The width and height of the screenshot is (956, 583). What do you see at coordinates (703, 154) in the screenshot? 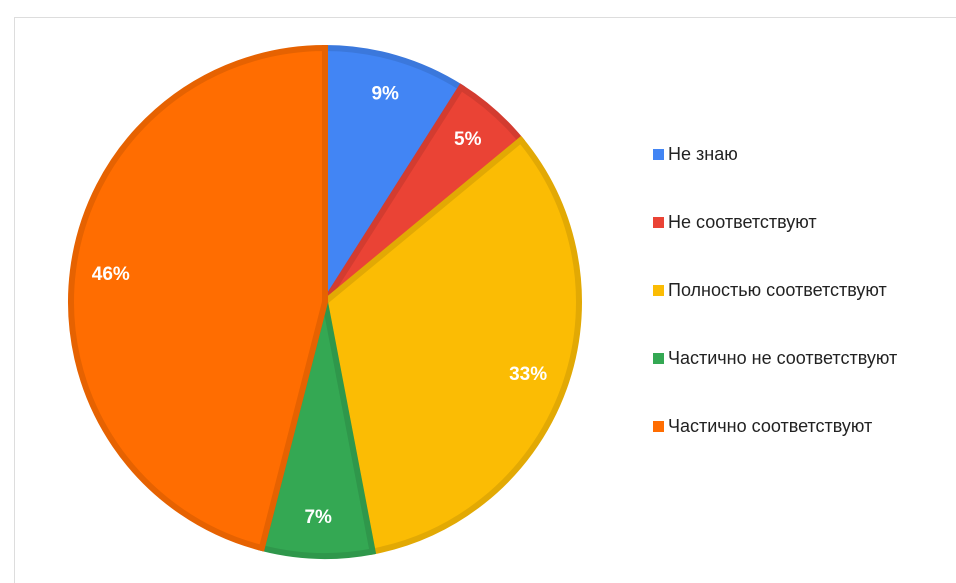
I see `legend-label: Не знаю` at bounding box center [703, 154].